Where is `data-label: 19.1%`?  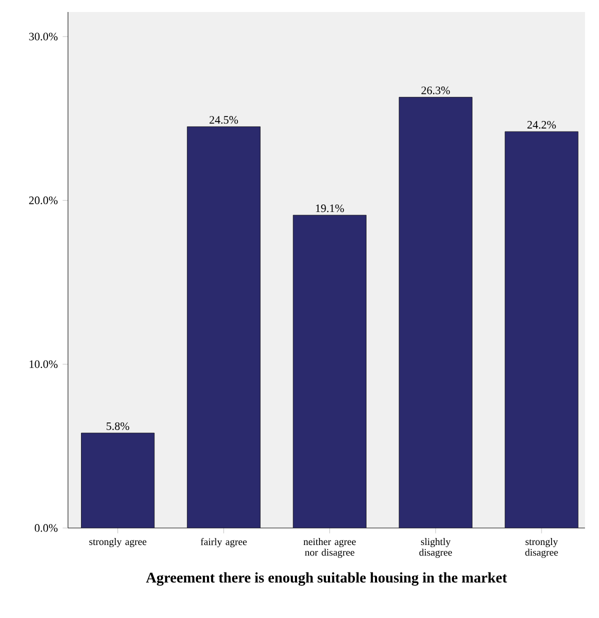
data-label: 19.1% is located at coordinates (330, 208).